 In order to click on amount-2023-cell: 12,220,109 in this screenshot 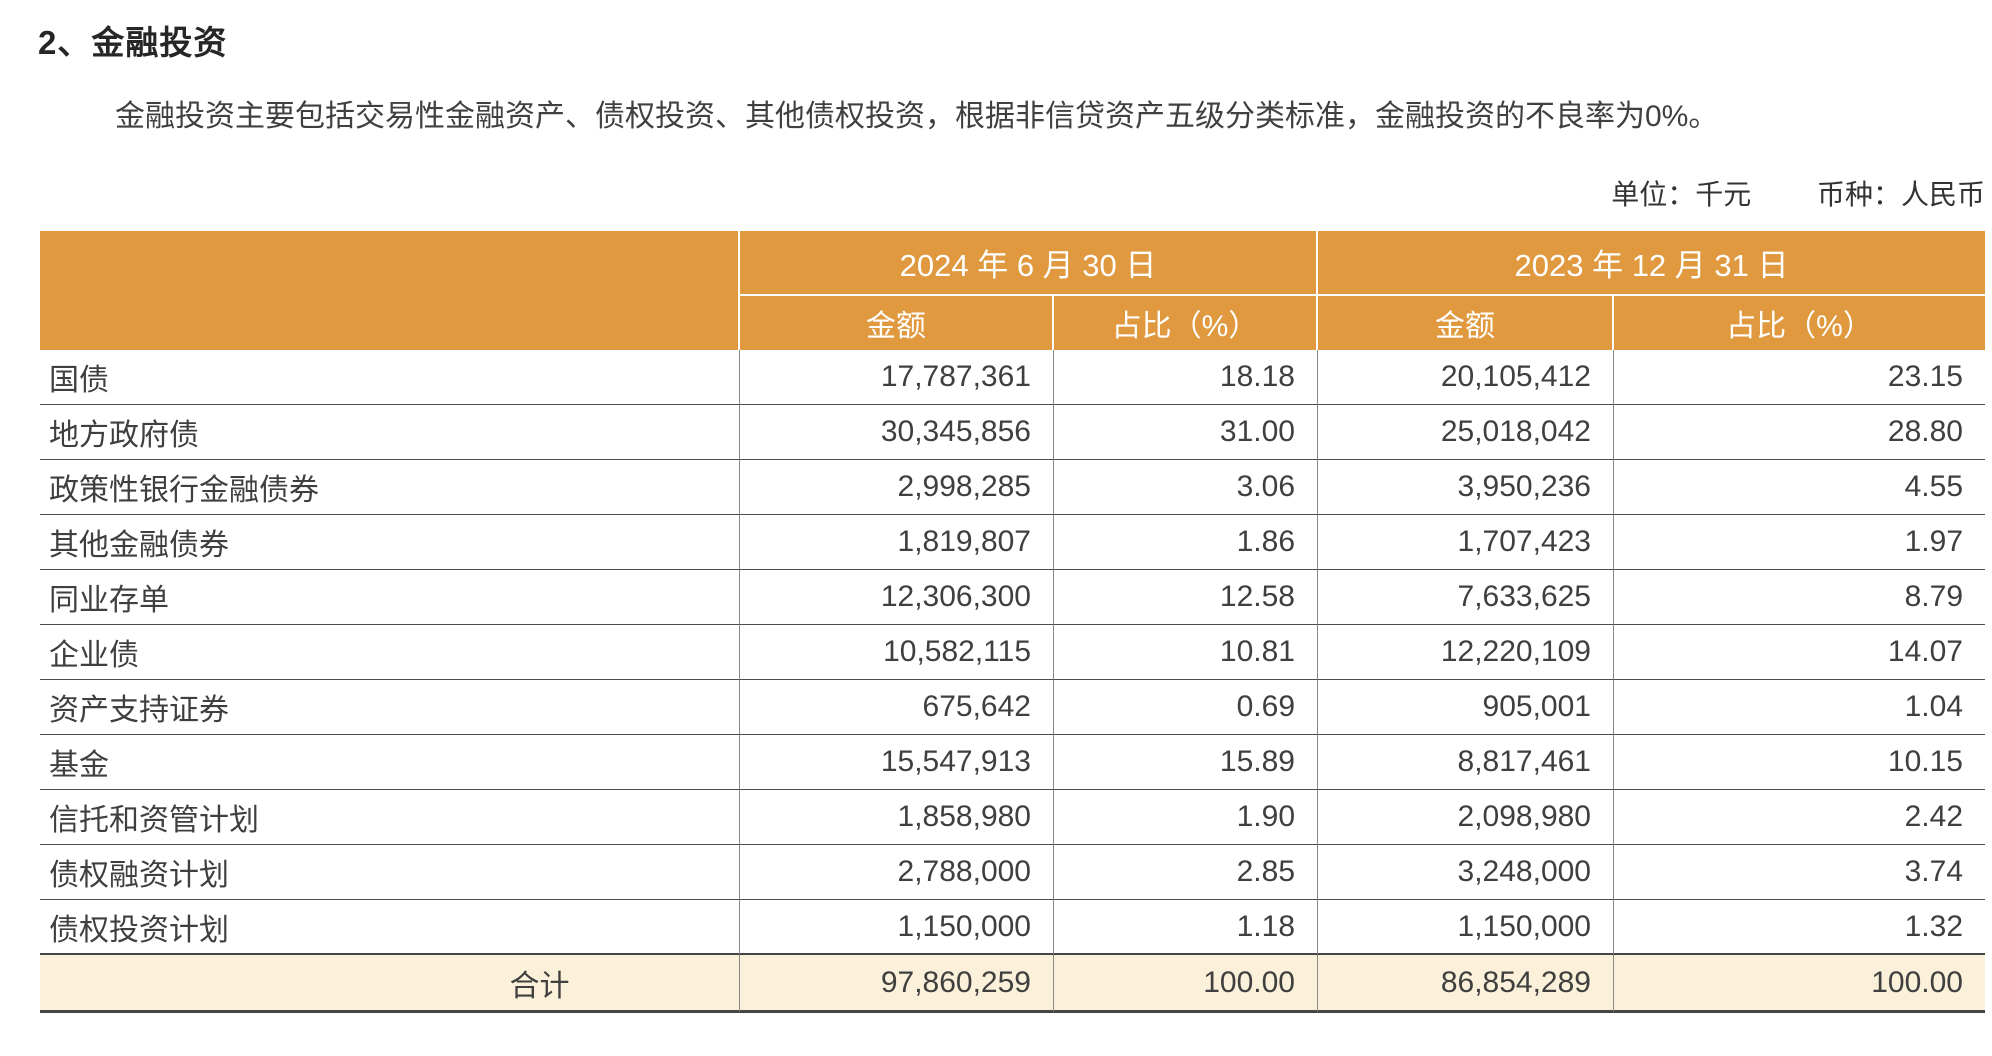, I will do `click(1466, 652)`.